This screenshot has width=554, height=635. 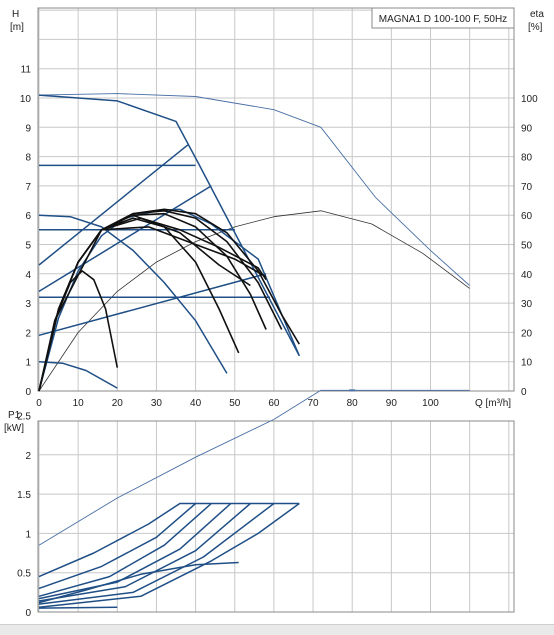 What do you see at coordinates (24, 574) in the screenshot?
I see `power-tick-label: 0.5` at bounding box center [24, 574].